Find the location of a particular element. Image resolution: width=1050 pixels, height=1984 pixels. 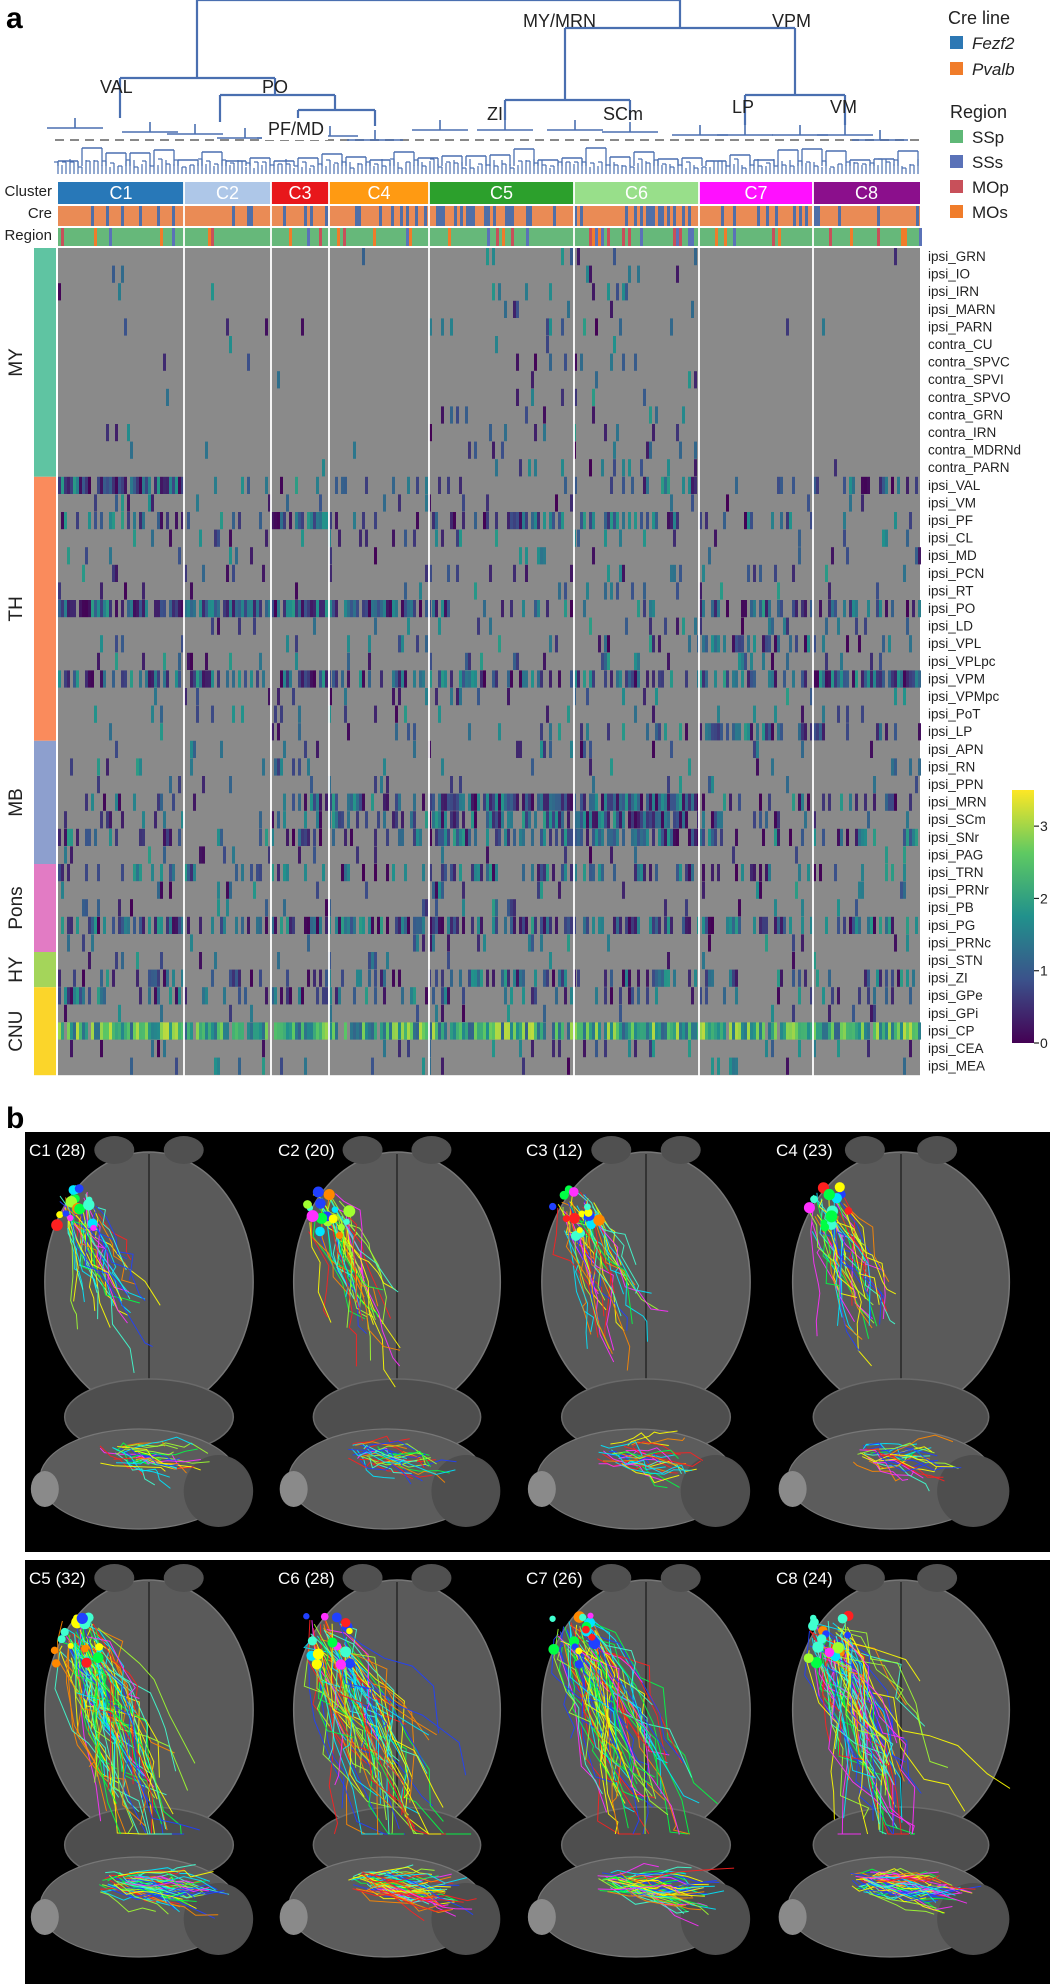

region-cell is located at coordinates (320, 237).